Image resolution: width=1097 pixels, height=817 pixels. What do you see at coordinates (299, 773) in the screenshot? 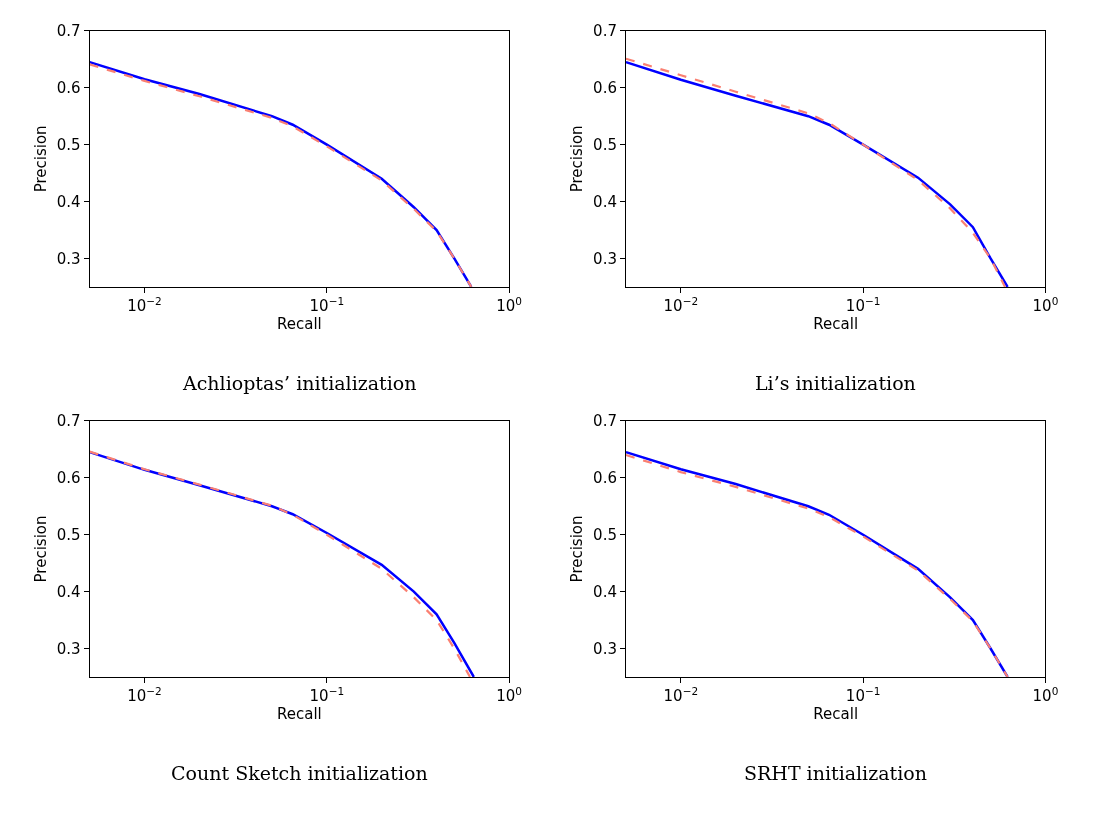
I see `text: Count Sketch initialization` at bounding box center [299, 773].